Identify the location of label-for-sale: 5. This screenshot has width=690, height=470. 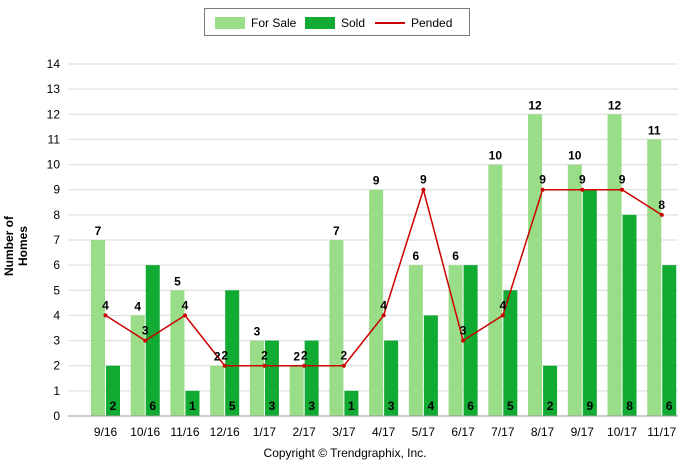
(177, 281).